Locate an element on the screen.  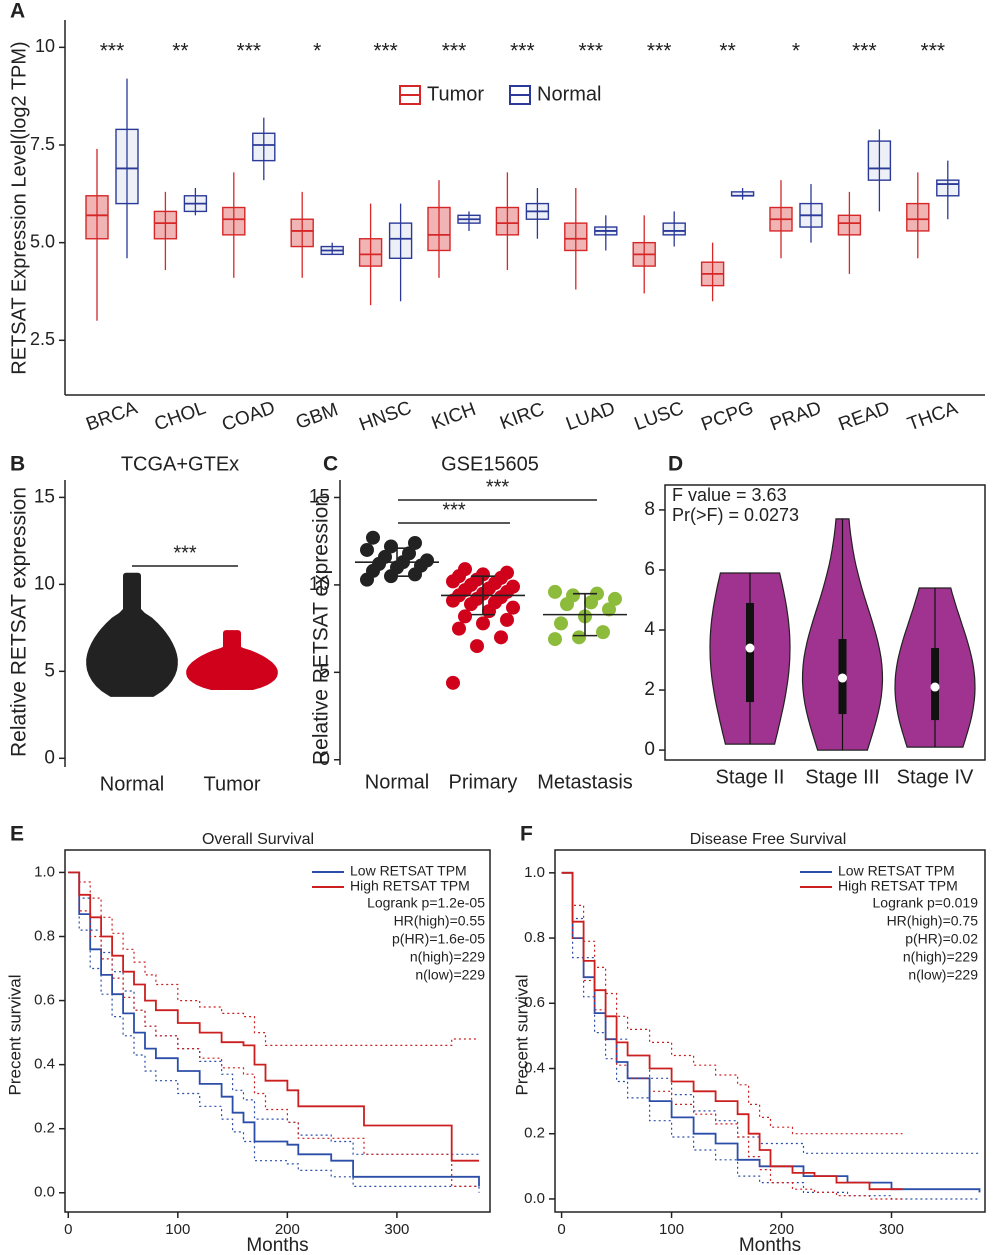
x-tick-label: 200 is located at coordinates (781, 1229).